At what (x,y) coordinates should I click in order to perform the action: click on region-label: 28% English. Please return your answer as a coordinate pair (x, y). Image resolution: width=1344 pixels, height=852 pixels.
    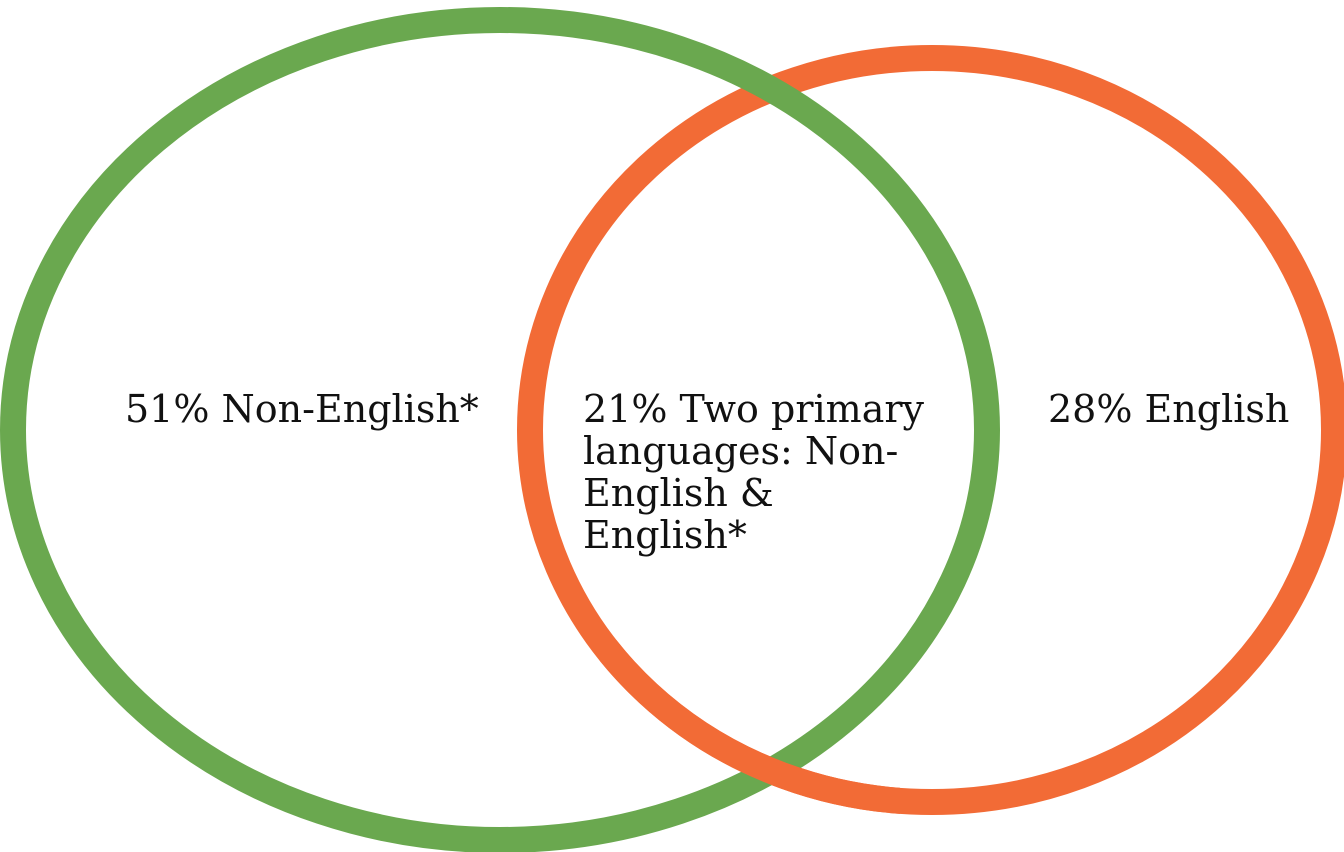
    Looking at the image, I should click on (1168, 409).